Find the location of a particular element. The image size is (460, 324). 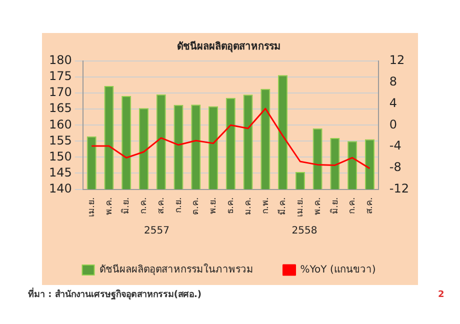

text: 2 is located at coordinates (441, 295).